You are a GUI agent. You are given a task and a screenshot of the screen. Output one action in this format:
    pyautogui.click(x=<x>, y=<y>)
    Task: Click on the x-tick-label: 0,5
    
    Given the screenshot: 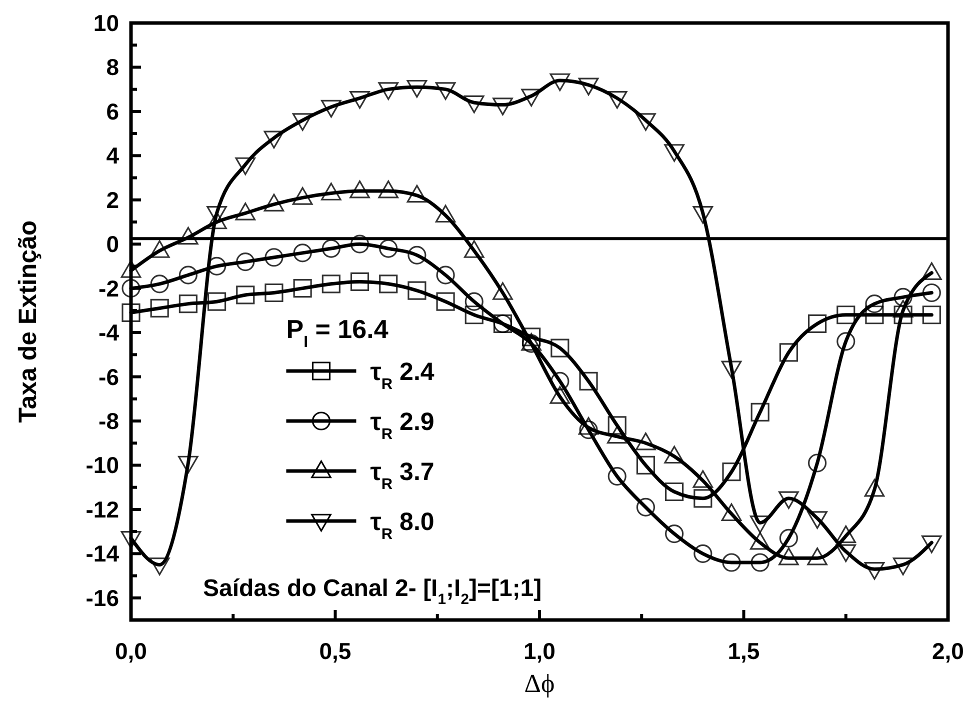 What is the action you would take?
    pyautogui.click(x=335, y=651)
    